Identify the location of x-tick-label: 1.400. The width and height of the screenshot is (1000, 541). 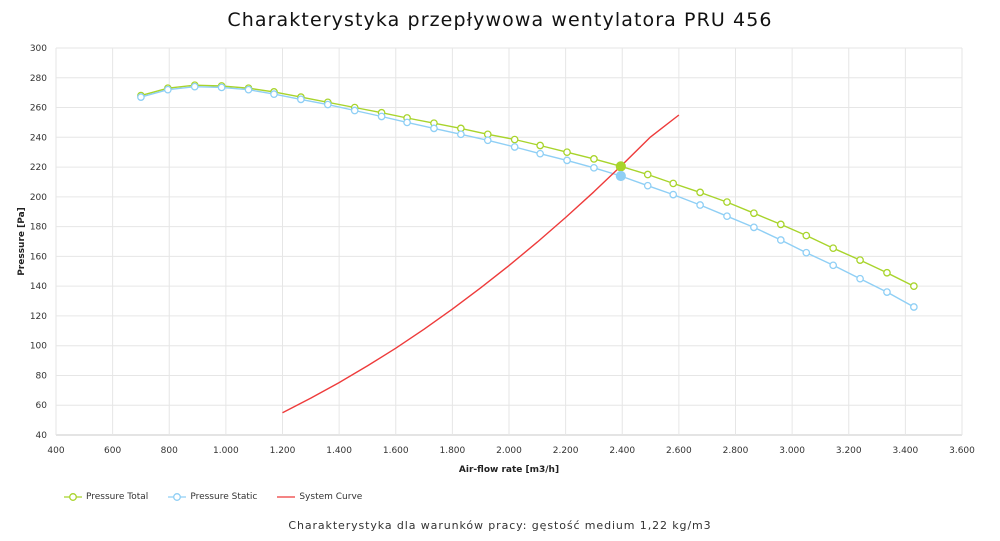
(339, 451).